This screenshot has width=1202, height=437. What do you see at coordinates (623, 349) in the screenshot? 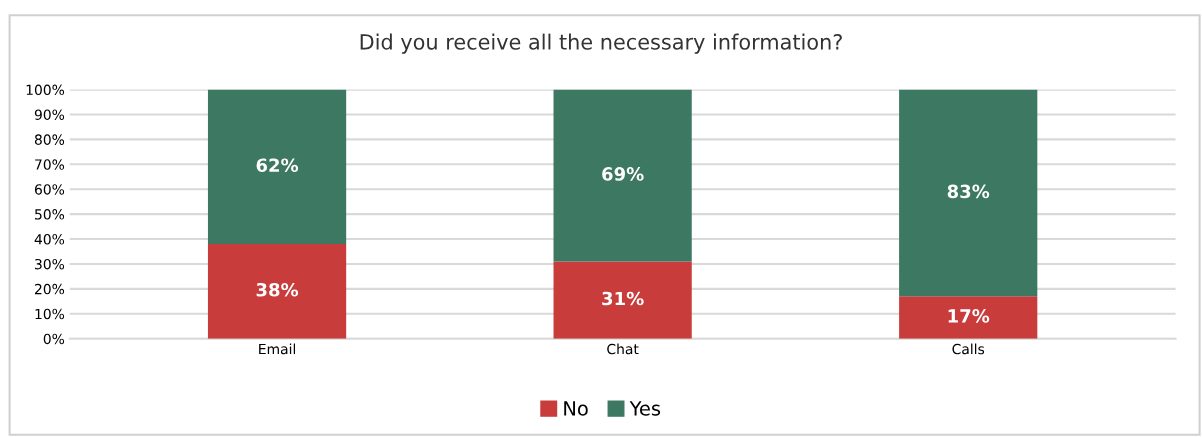
I see `x-tick-label: Chat` at bounding box center [623, 349].